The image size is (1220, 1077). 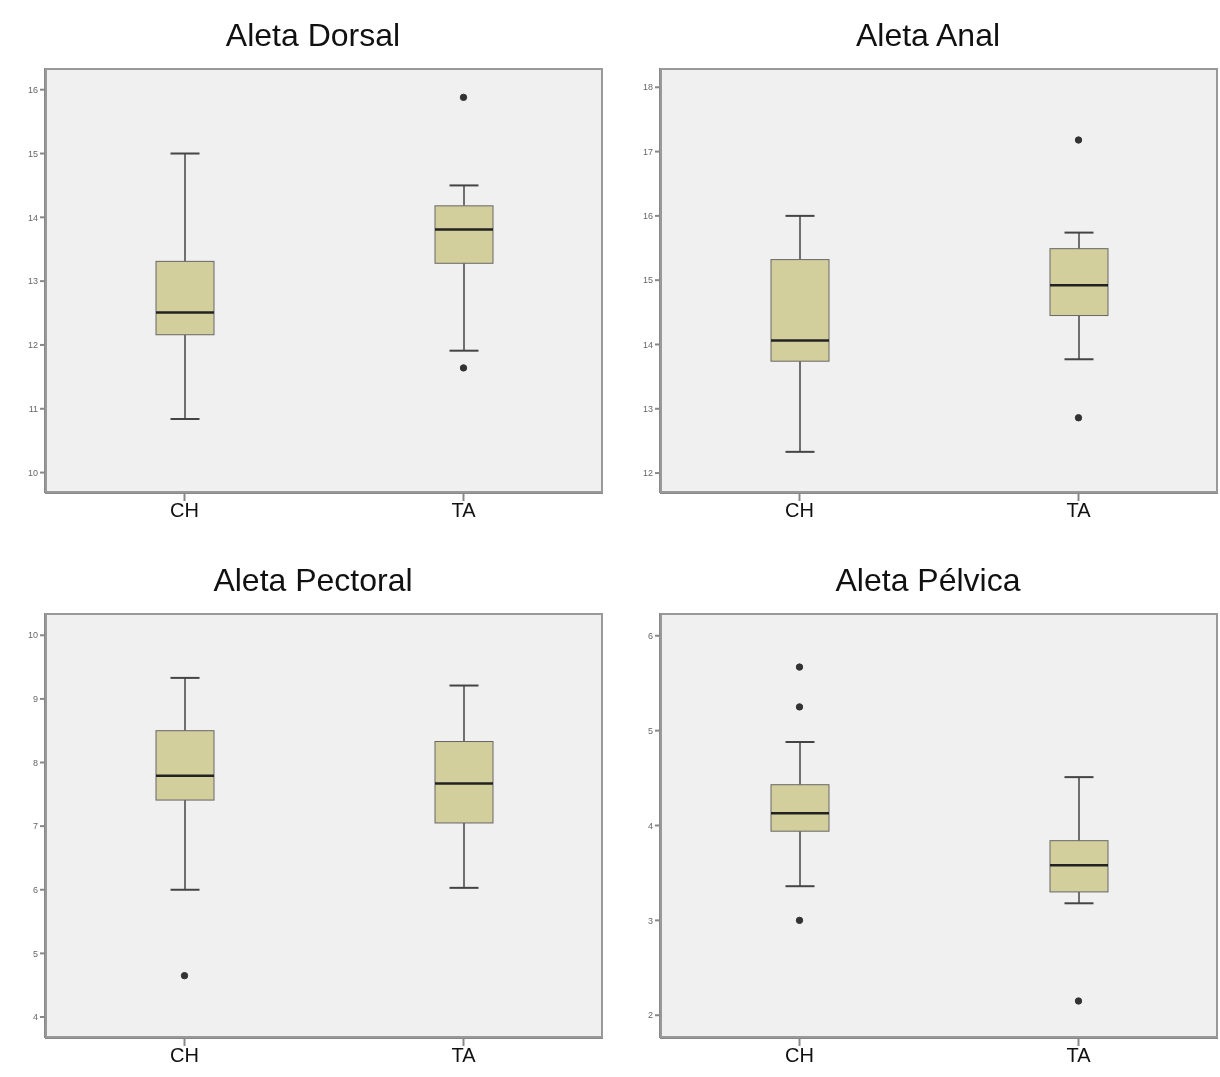 What do you see at coordinates (35, 699) in the screenshot?
I see `y-tick-label: 9` at bounding box center [35, 699].